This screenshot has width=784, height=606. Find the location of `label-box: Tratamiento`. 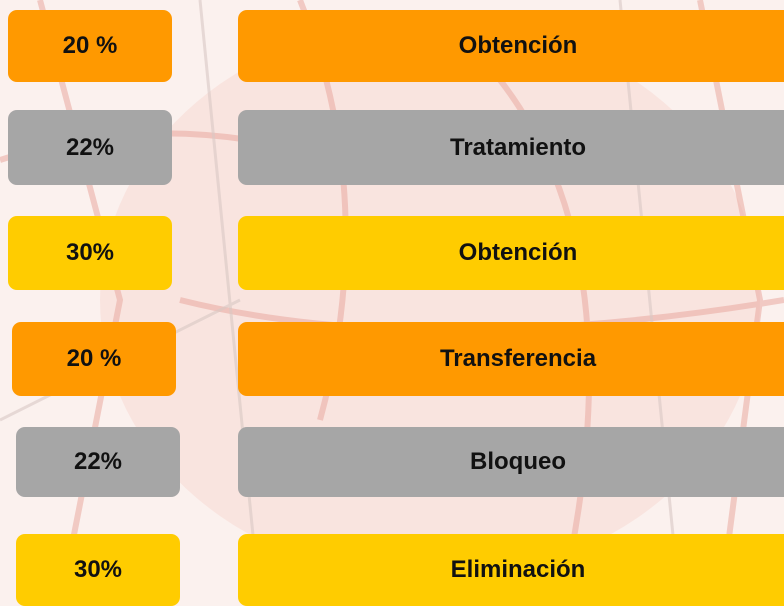

label-box: Tratamiento is located at coordinates (511, 147).